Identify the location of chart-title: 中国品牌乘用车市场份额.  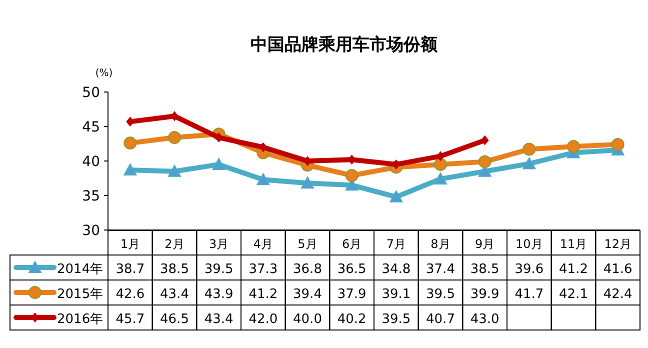
(344, 45).